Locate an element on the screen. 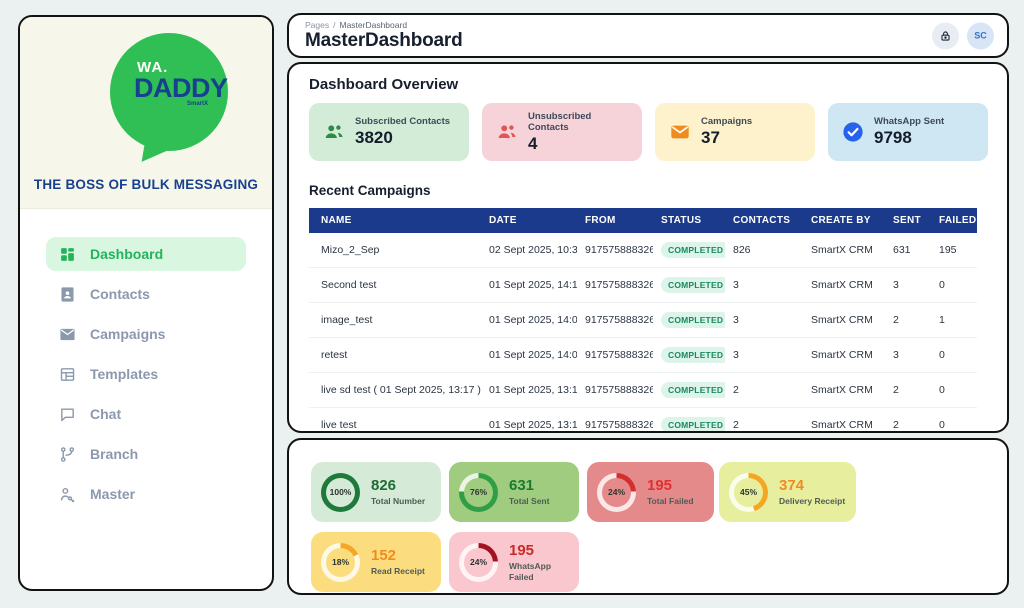 The image size is (1024, 608). cell-date: 01 Sept 2025, 14:13 is located at coordinates (529, 285).